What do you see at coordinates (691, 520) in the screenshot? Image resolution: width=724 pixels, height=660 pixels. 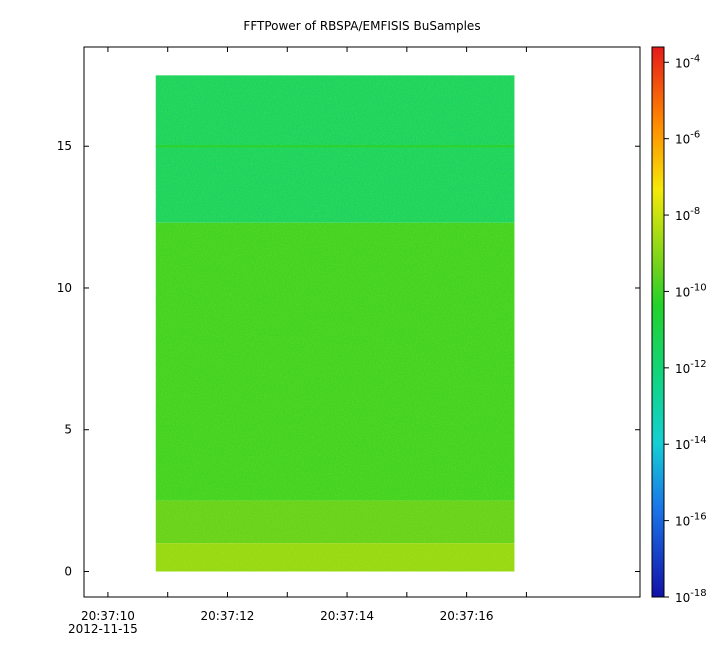 I see `colorbar-tick-label: 10⁻¹⁶` at bounding box center [691, 520].